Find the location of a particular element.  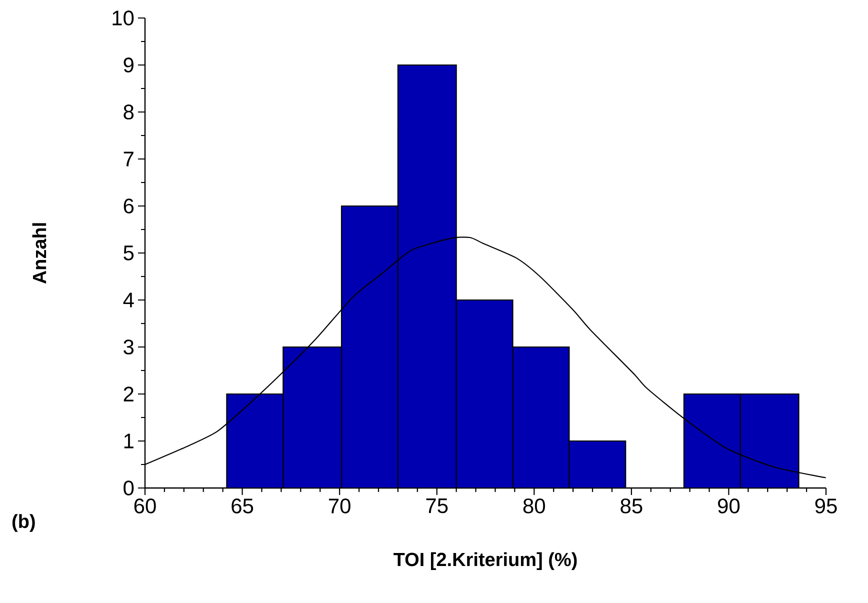

x-tick-label: 90 is located at coordinates (729, 506).